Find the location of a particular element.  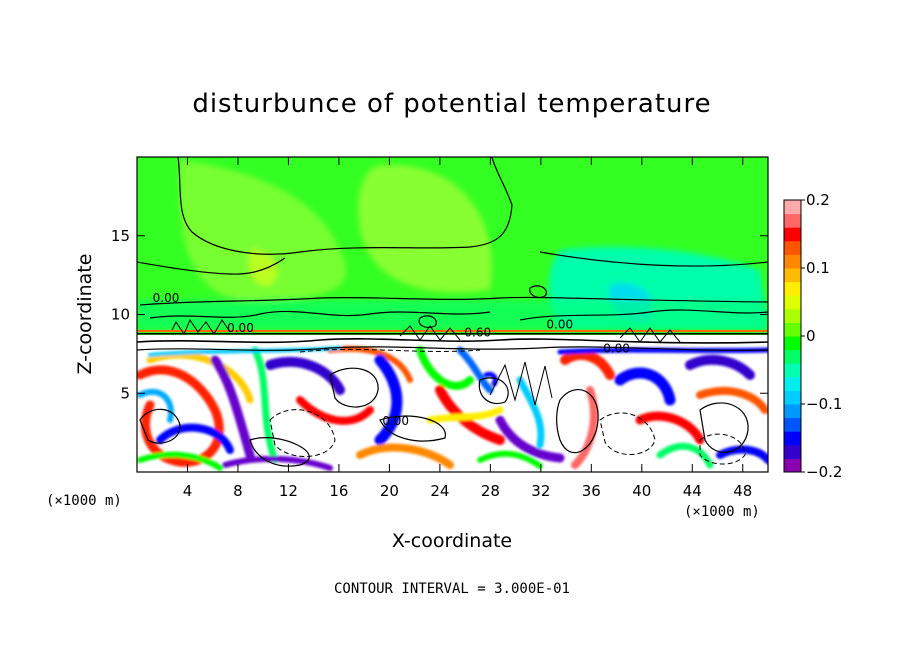

x-tick-label: 20 is located at coordinates (389, 491).